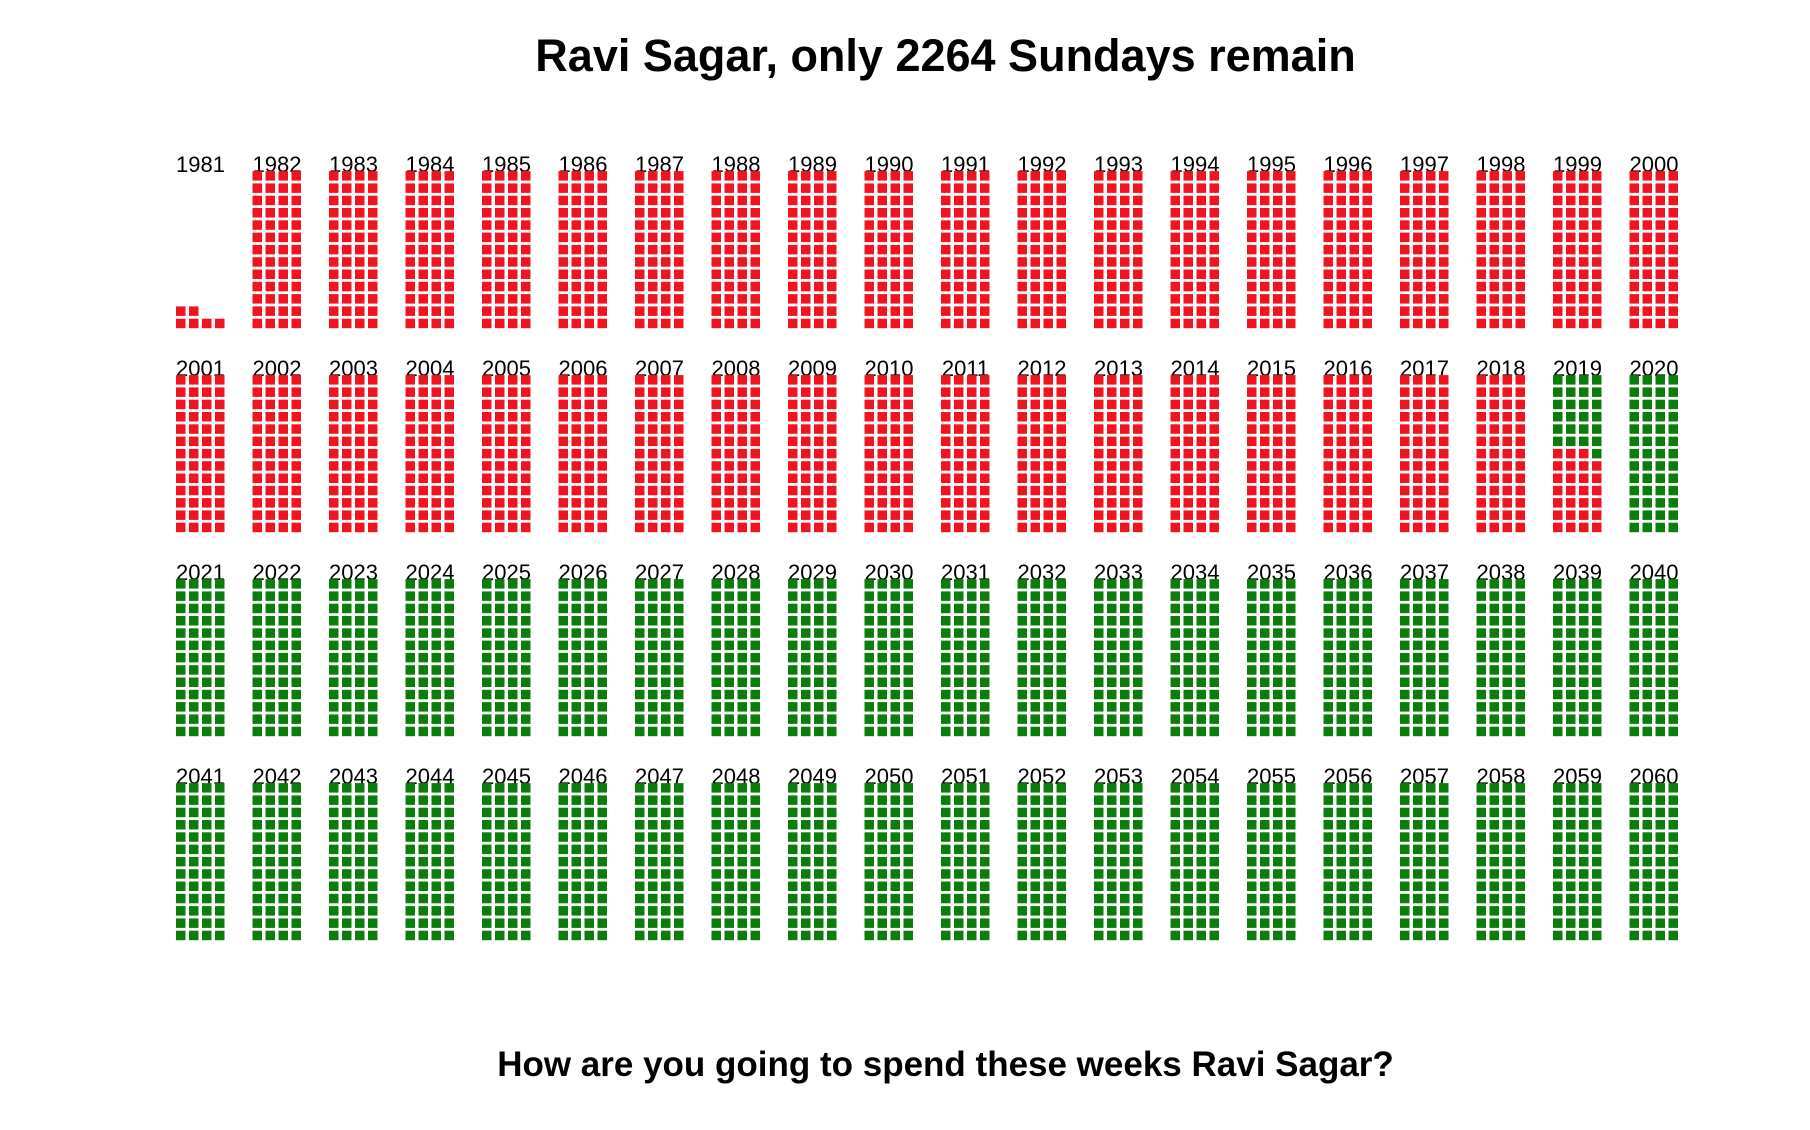  I want to click on year-block-2021: 2021, so click(200, 648).